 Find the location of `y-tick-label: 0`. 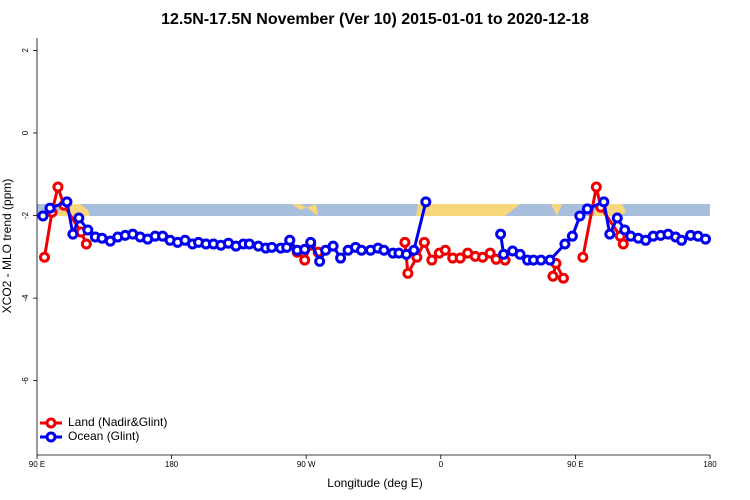

y-tick-label: 0 is located at coordinates (25, 132).